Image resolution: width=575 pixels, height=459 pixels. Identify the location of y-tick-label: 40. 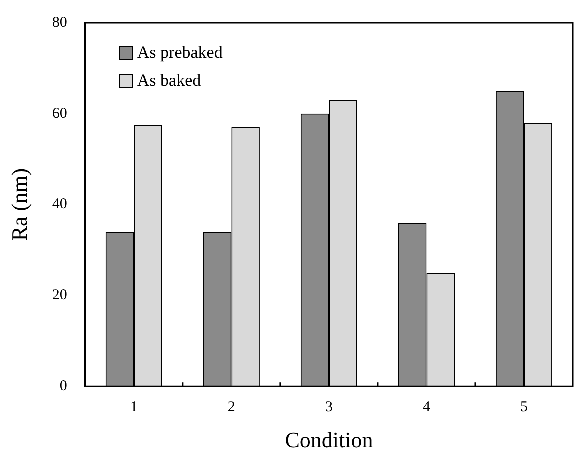
(60, 204).